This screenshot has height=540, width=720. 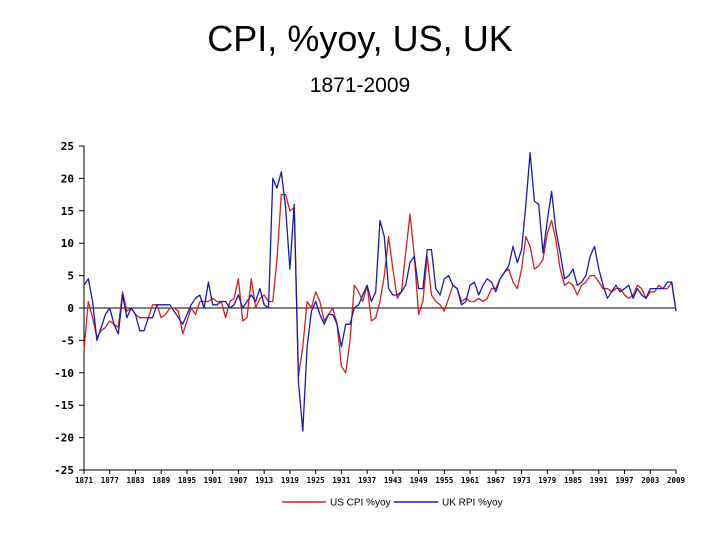 What do you see at coordinates (360, 85) in the screenshot?
I see `chart-subtitle: 1871-2009` at bounding box center [360, 85].